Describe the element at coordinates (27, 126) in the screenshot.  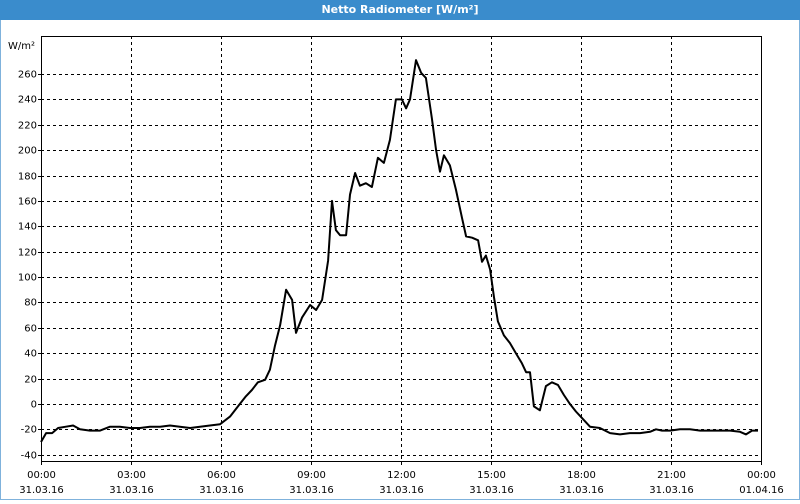
I see `y-tick-label: 220` at that location.